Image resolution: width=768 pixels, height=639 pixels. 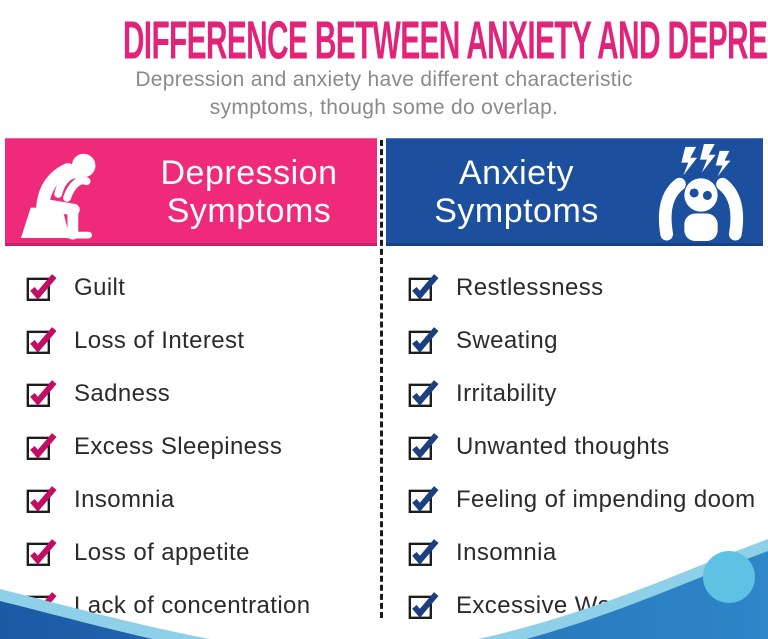 I want to click on symptom-label: Unwanted thoughts, so click(x=563, y=446).